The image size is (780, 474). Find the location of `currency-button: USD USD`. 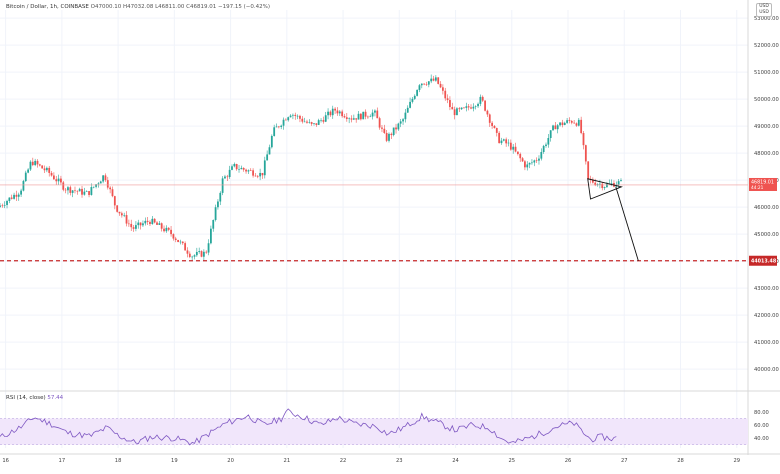

currency-button: USD USD is located at coordinates (764, 10).